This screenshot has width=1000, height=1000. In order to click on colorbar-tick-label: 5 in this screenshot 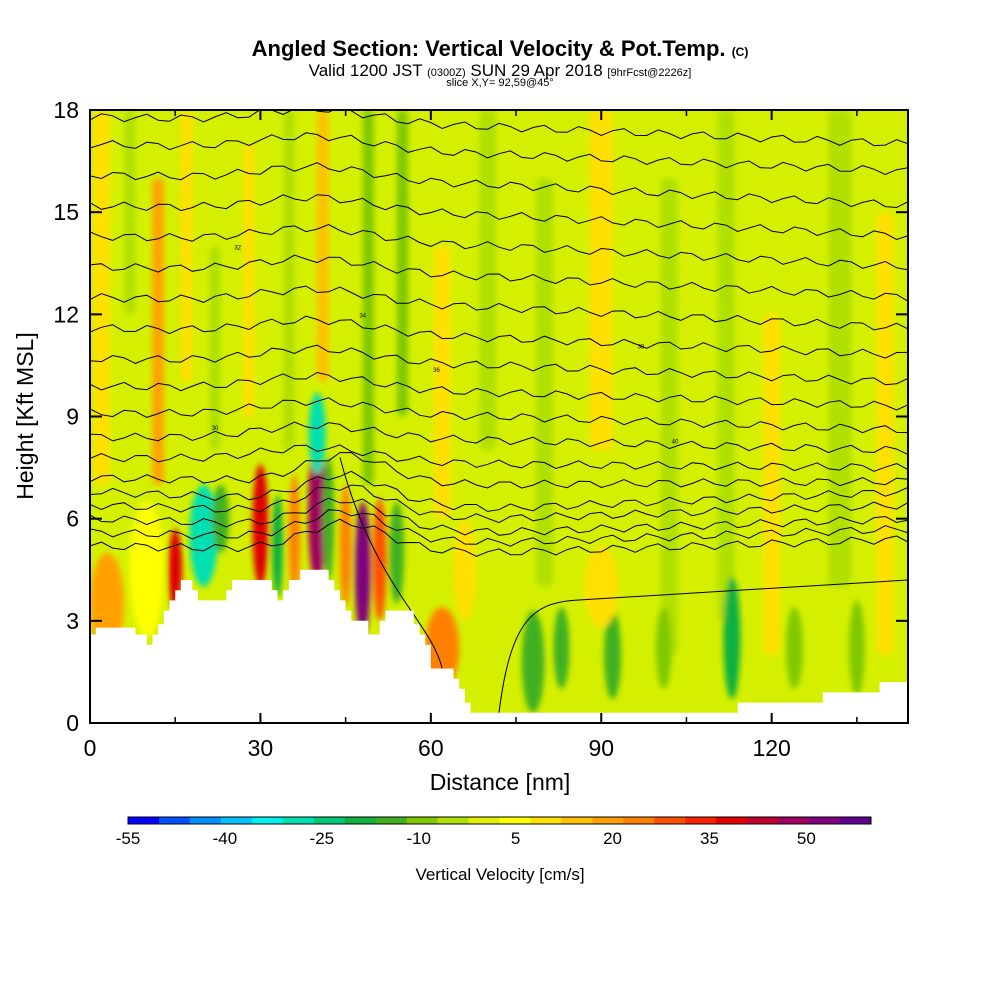, I will do `click(515, 838)`.